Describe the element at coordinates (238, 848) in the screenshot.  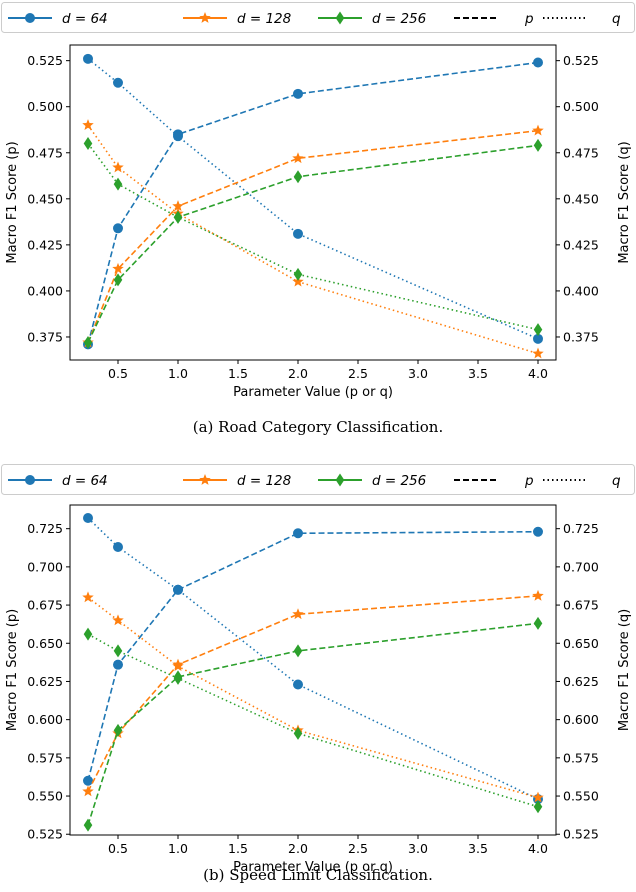
I see `x-tick-label: 1.5` at that location.